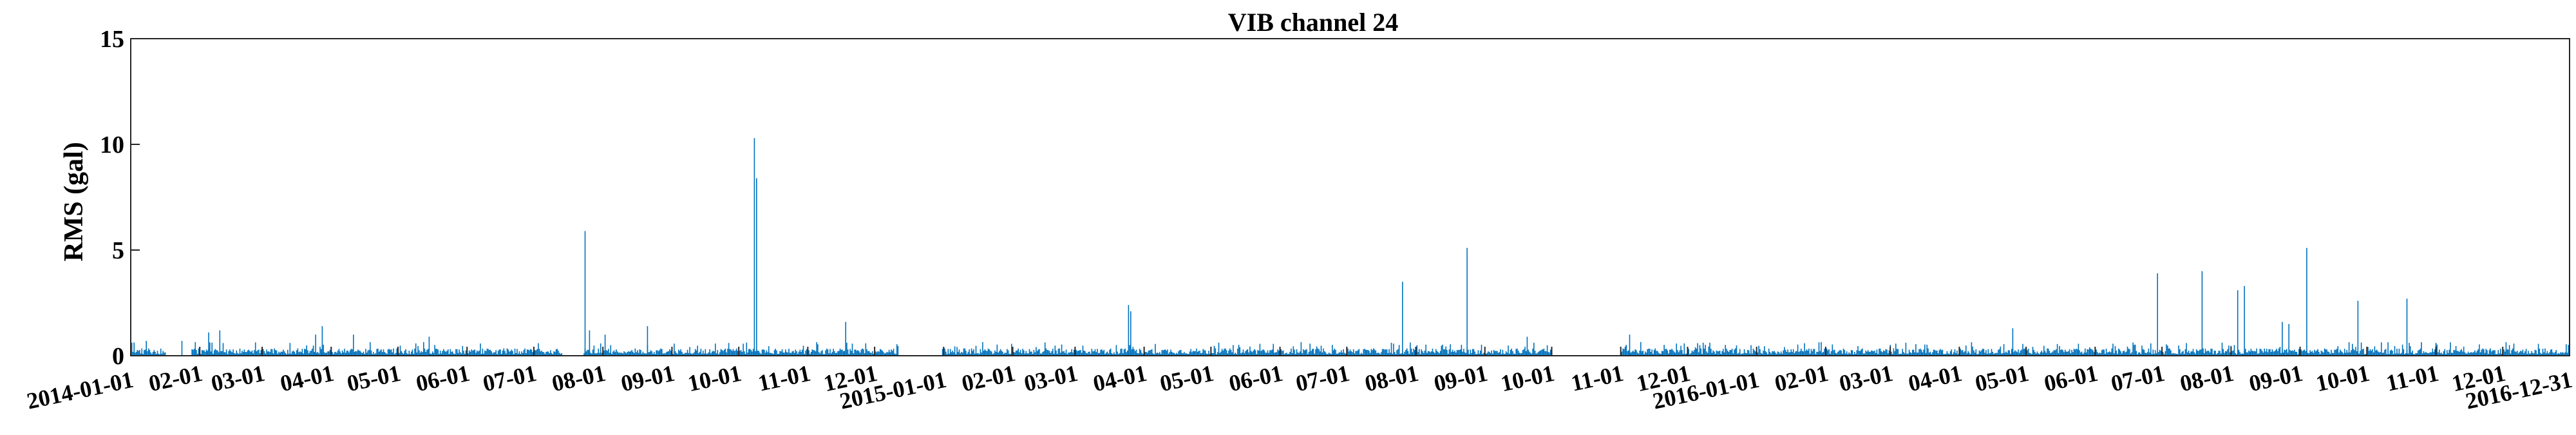 Image resolution: width=2576 pixels, height=435 pixels. What do you see at coordinates (112, 145) in the screenshot?
I see `y-tick-label: 10` at bounding box center [112, 145].